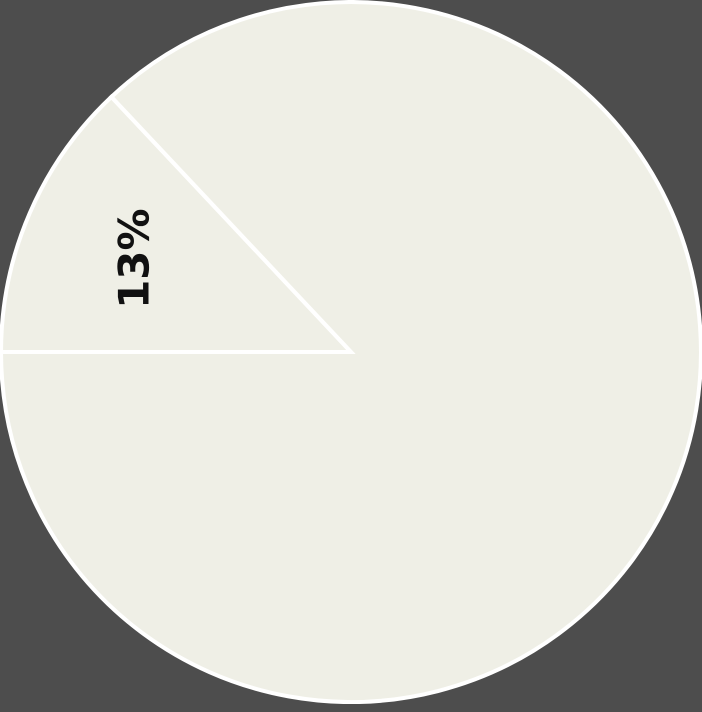 The width and height of the screenshot is (702, 712). Describe the element at coordinates (133, 258) in the screenshot. I see `data-label: 13%` at that location.